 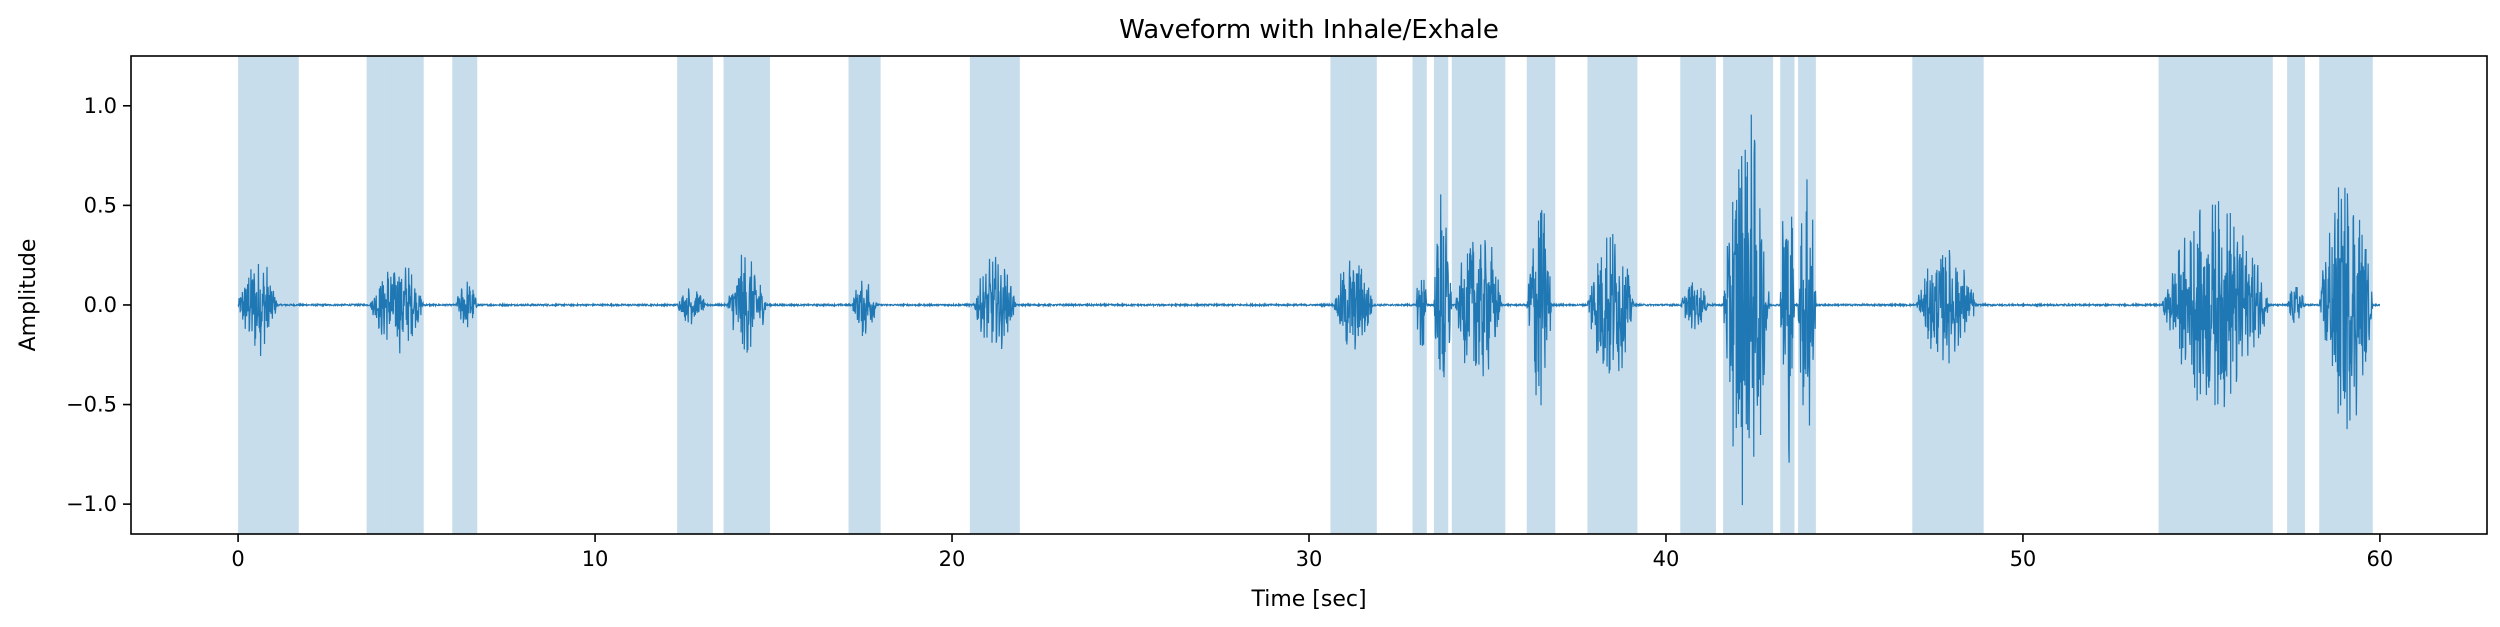 I want to click on x-tick-label: 40, so click(x=1666, y=559).